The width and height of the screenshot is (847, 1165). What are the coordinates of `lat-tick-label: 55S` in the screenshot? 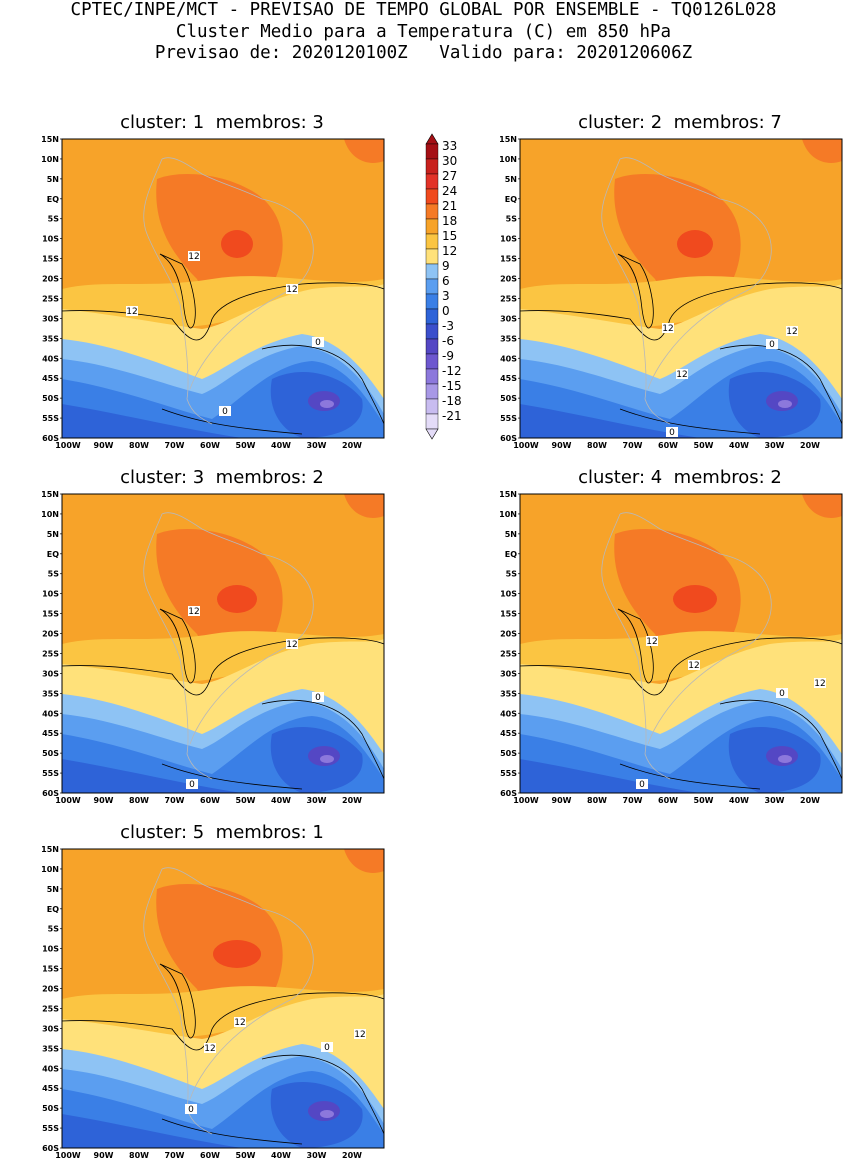 It's located at (50, 1128).